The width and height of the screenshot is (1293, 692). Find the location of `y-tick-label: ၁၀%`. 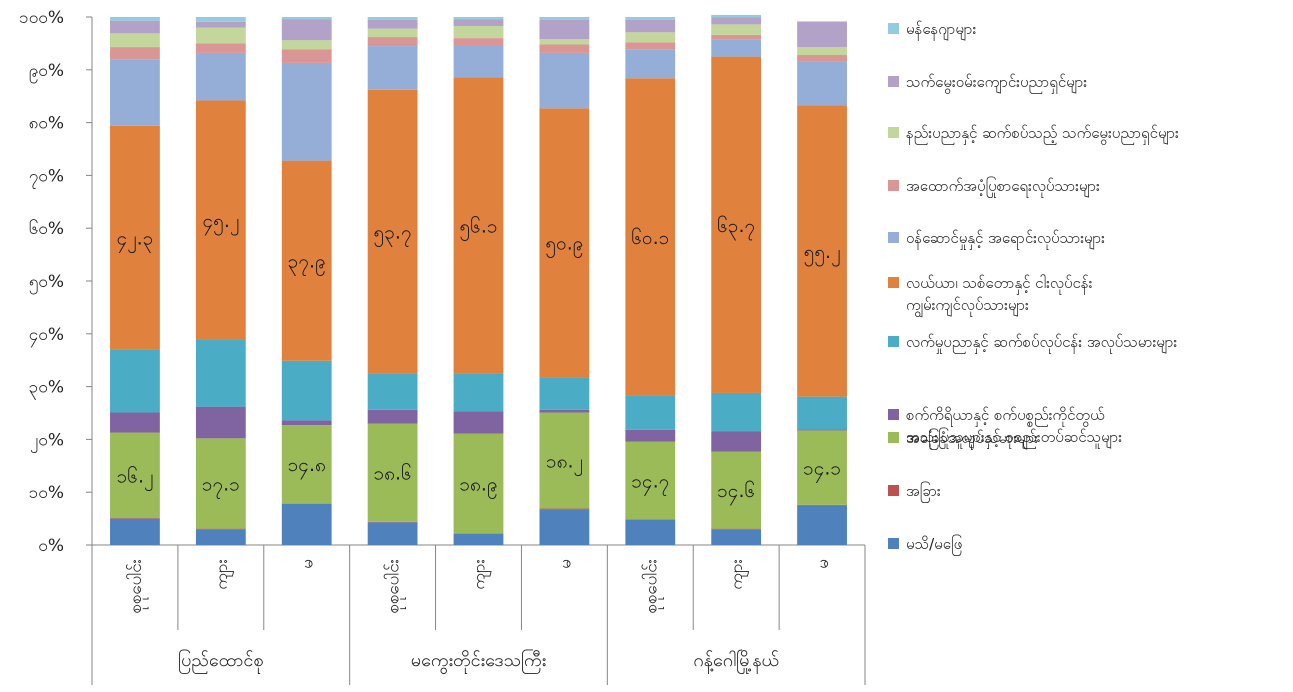

y-tick-label: ၁၀% is located at coordinates (46, 493).